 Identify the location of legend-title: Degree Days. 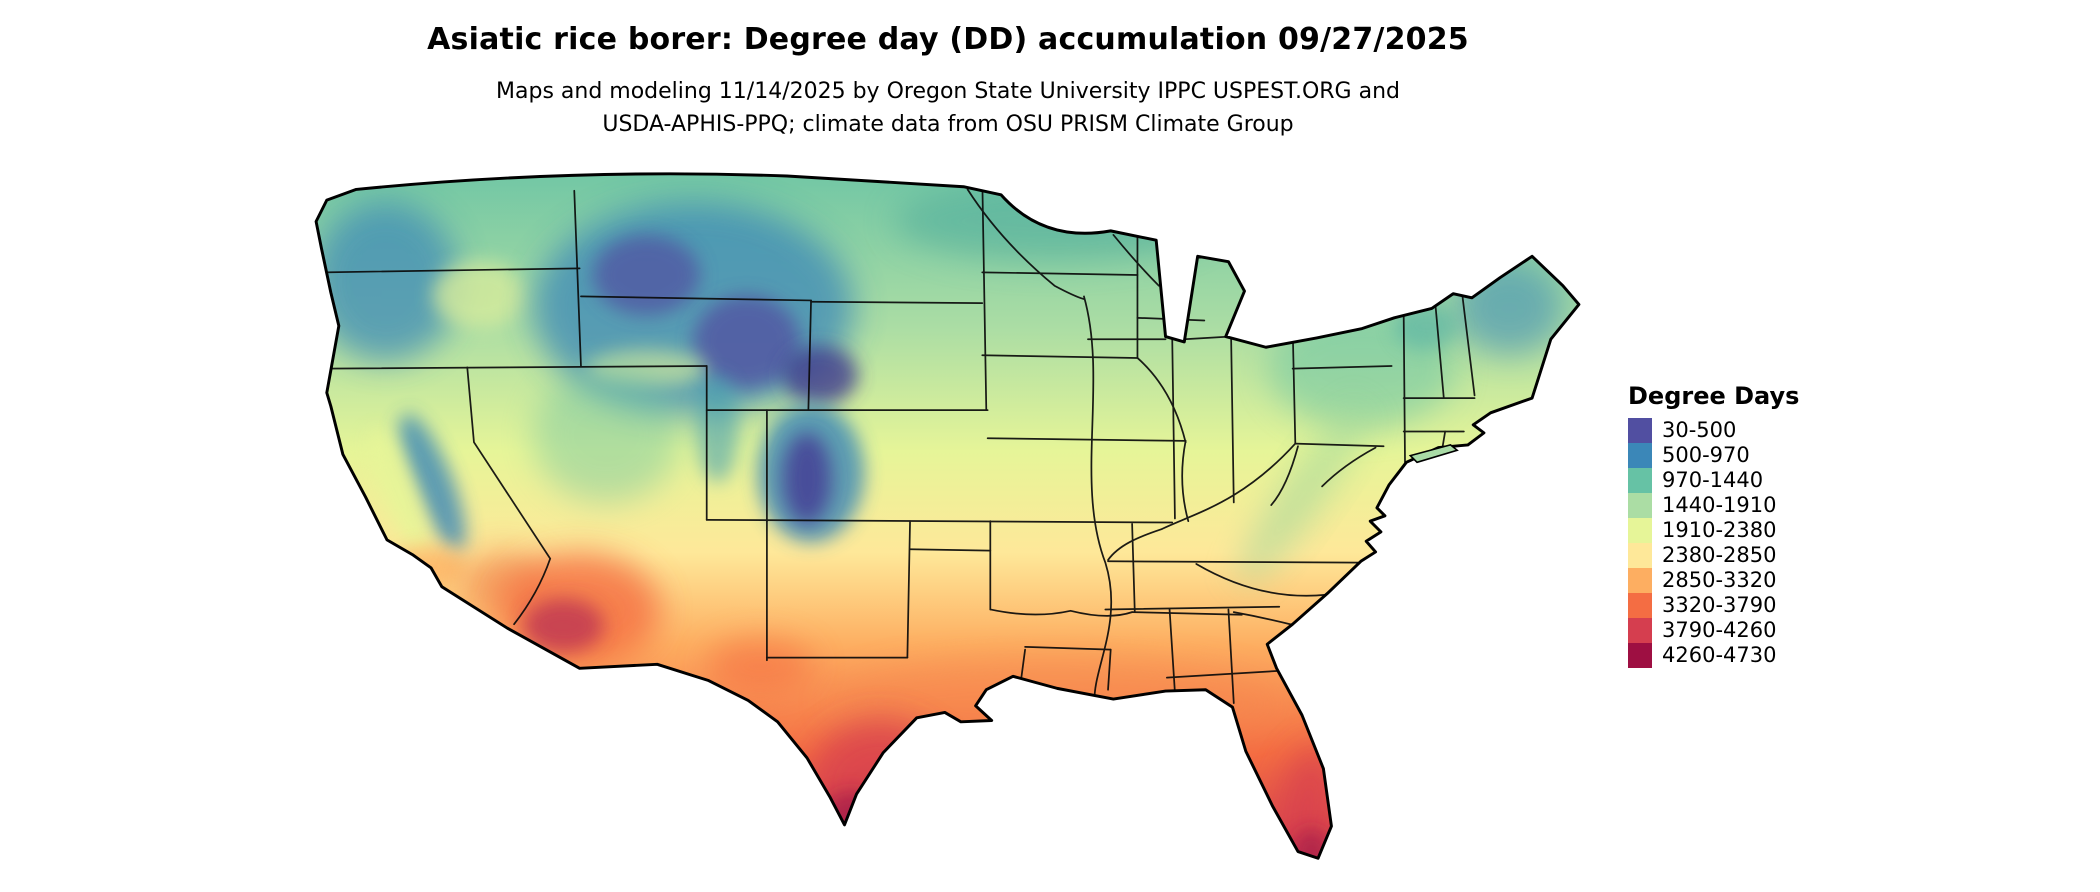
(1714, 396).